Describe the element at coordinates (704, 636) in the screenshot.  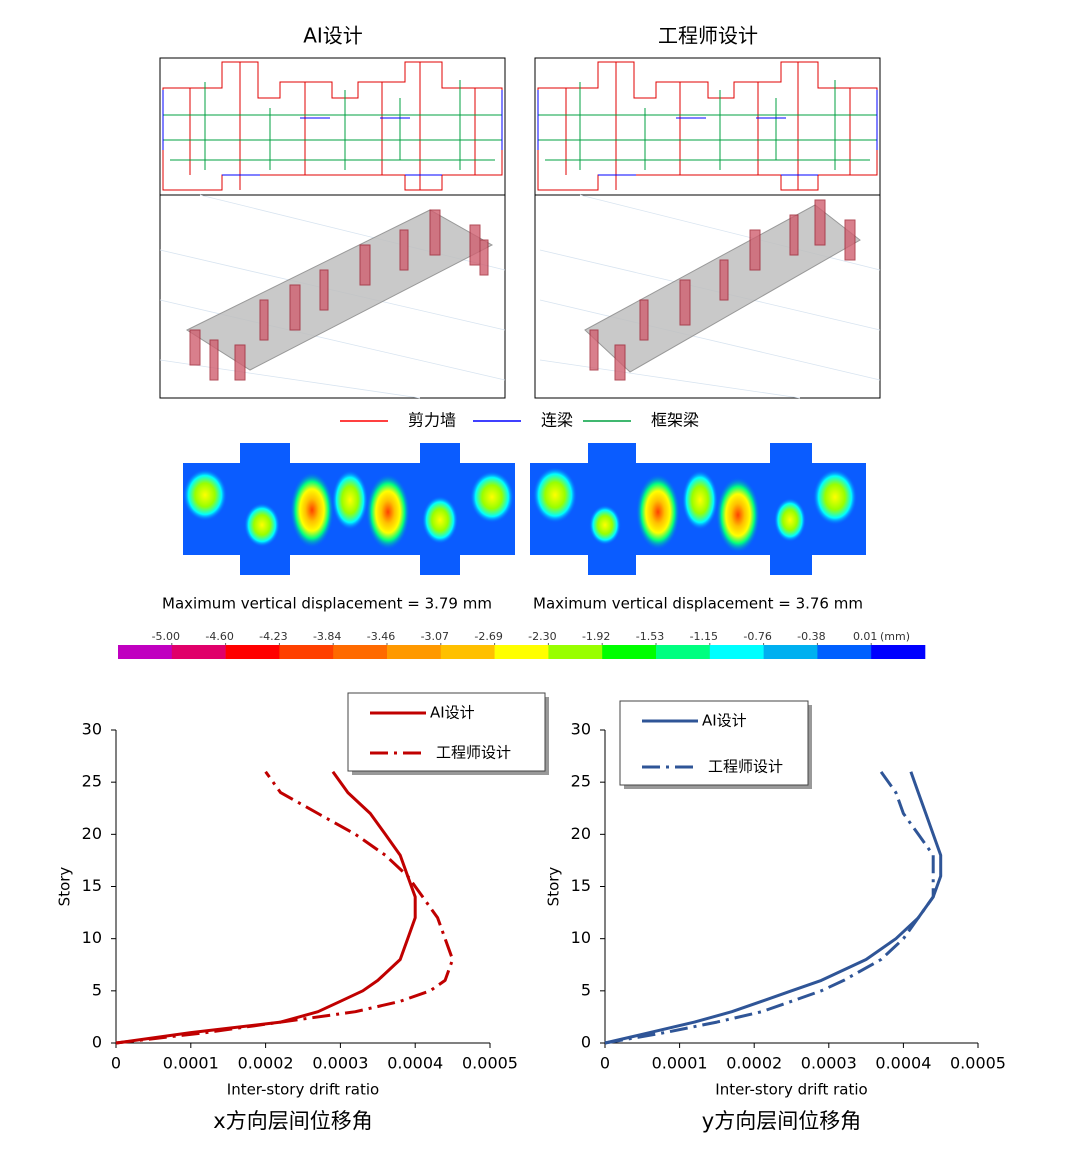
I see `colorbar-tick-label: -1.15` at that location.